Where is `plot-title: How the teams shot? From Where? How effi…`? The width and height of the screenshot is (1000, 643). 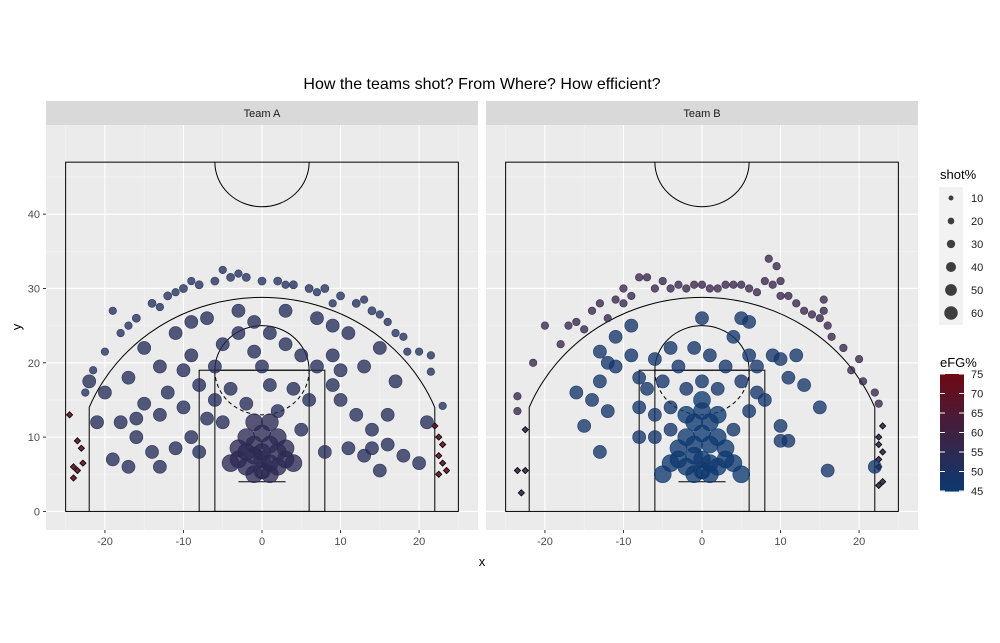
plot-title: How the teams shot? From Where? How effi… is located at coordinates (481, 84).